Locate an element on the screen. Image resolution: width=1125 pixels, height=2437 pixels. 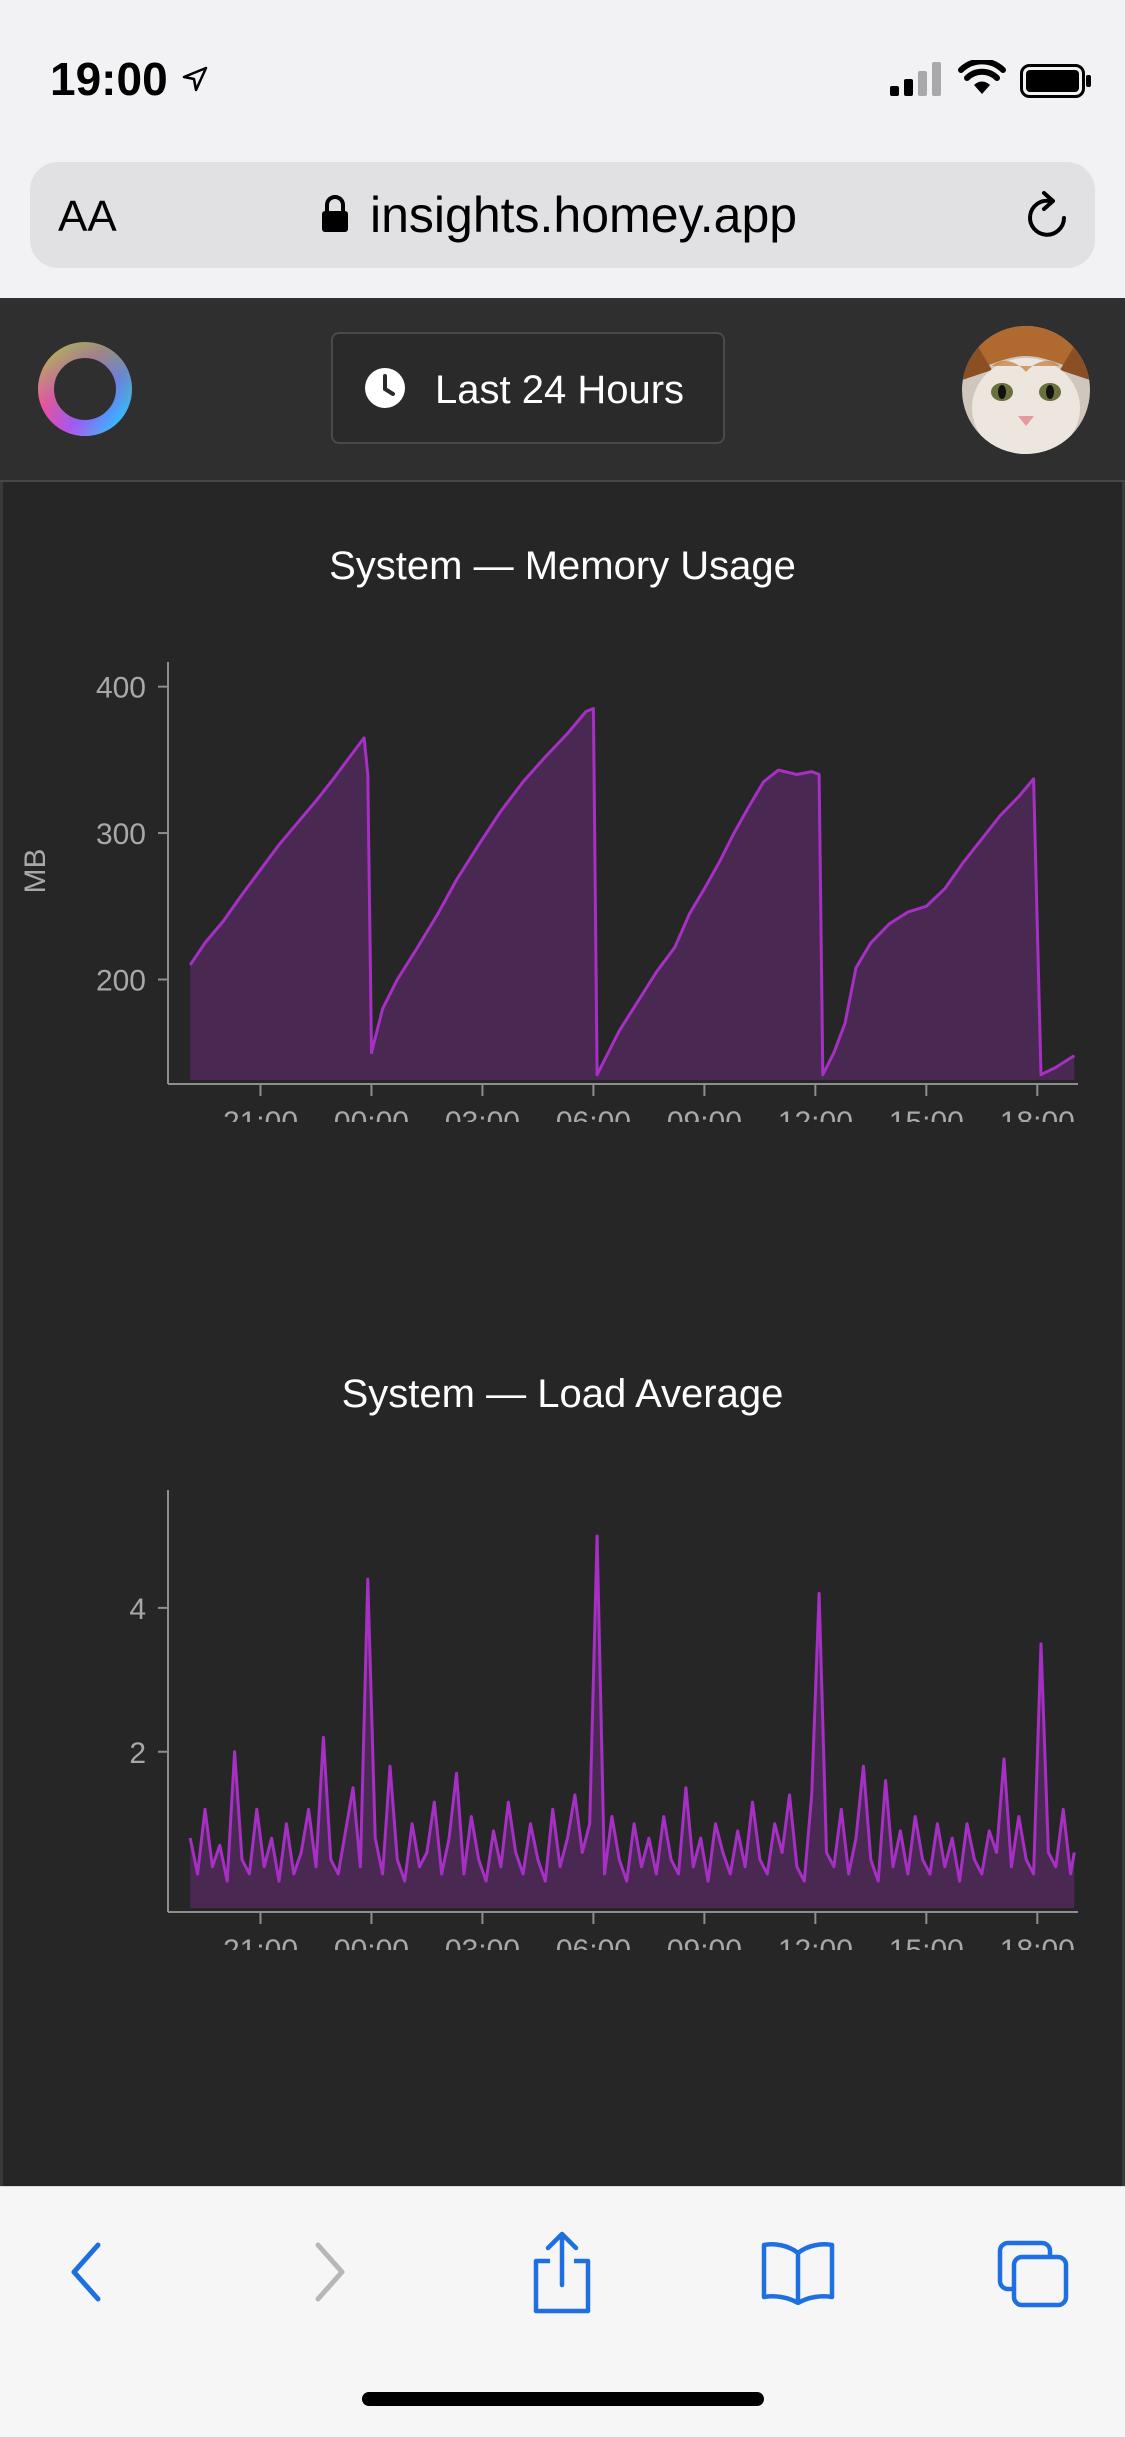
load-chart-title: System — Load Average is located at coordinates (562, 1394).